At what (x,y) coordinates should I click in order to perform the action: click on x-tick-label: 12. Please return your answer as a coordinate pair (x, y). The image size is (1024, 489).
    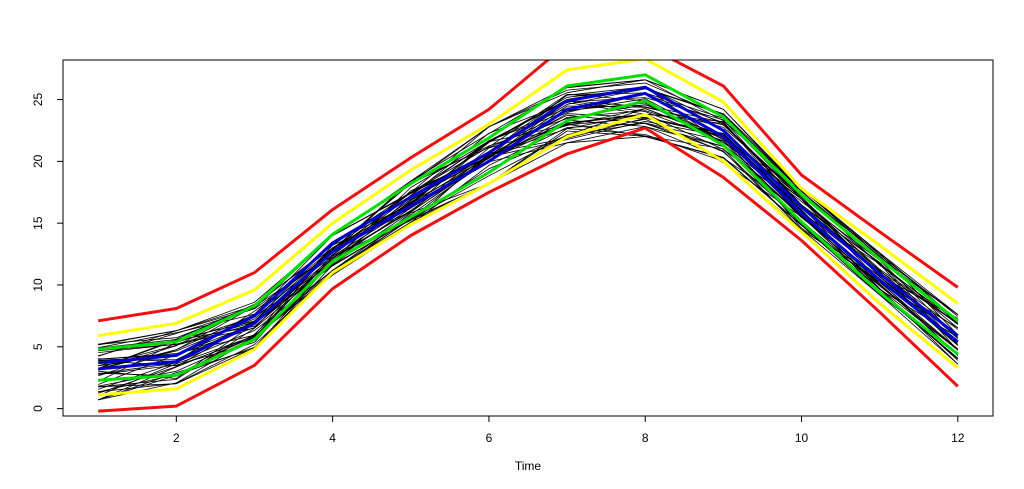
    Looking at the image, I should click on (958, 438).